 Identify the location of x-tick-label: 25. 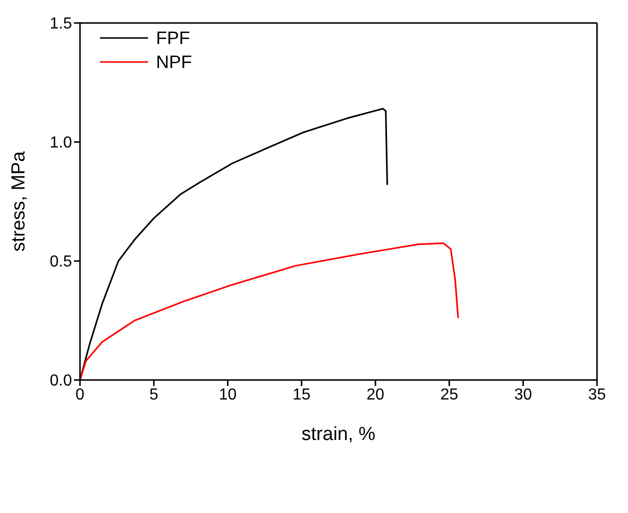
(449, 395).